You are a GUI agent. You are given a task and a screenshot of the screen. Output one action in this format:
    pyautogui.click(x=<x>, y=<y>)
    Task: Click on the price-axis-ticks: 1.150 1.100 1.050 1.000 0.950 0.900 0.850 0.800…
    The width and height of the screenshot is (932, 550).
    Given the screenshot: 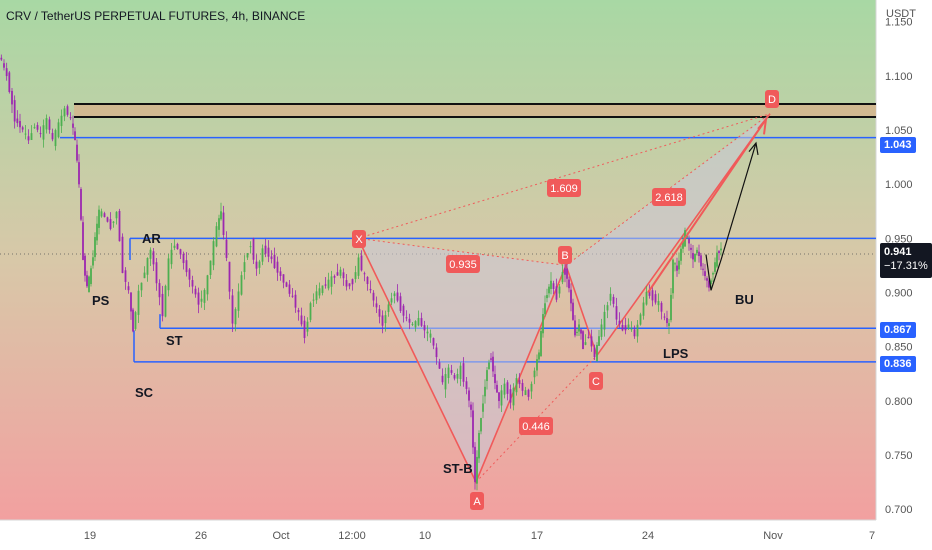 What is the action you would take?
    pyautogui.click(x=899, y=267)
    